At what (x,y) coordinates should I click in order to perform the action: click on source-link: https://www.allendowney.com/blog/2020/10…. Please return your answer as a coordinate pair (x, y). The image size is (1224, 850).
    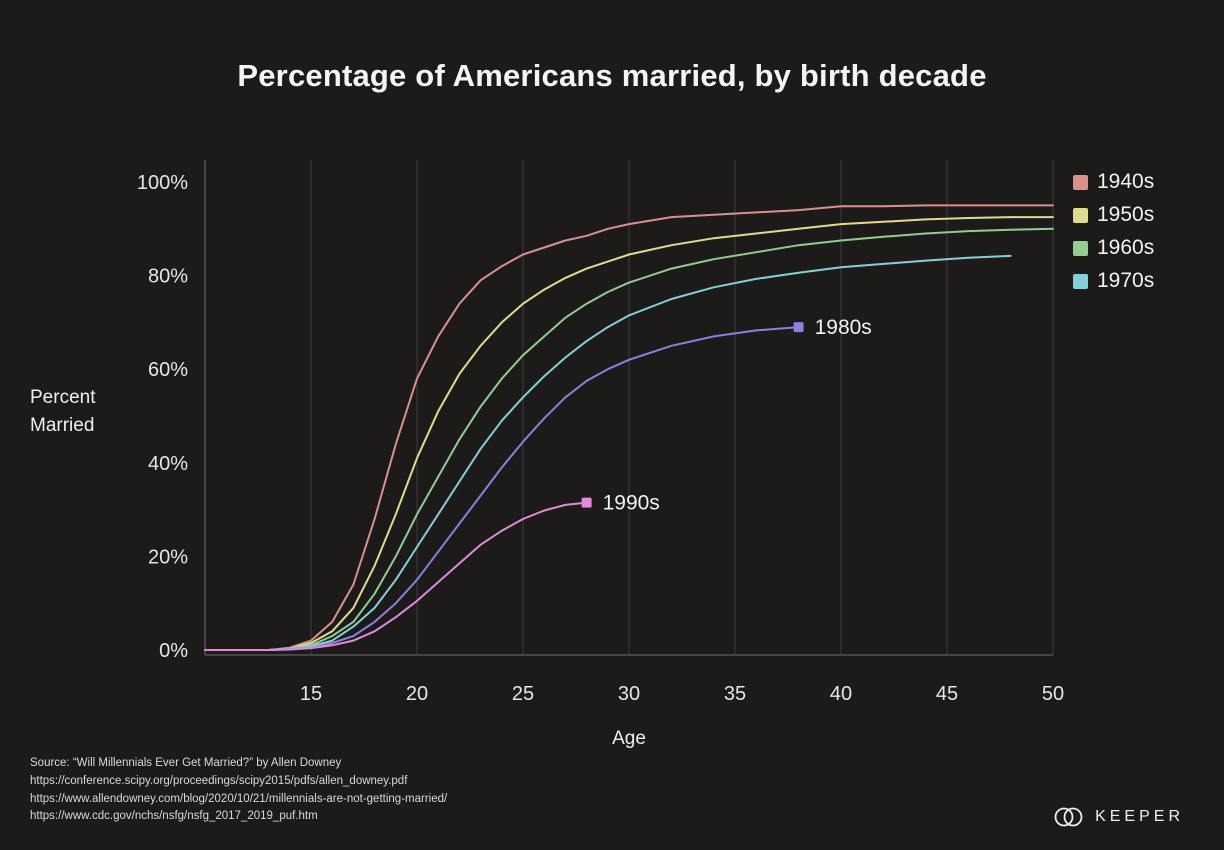
    Looking at the image, I should click on (239, 798).